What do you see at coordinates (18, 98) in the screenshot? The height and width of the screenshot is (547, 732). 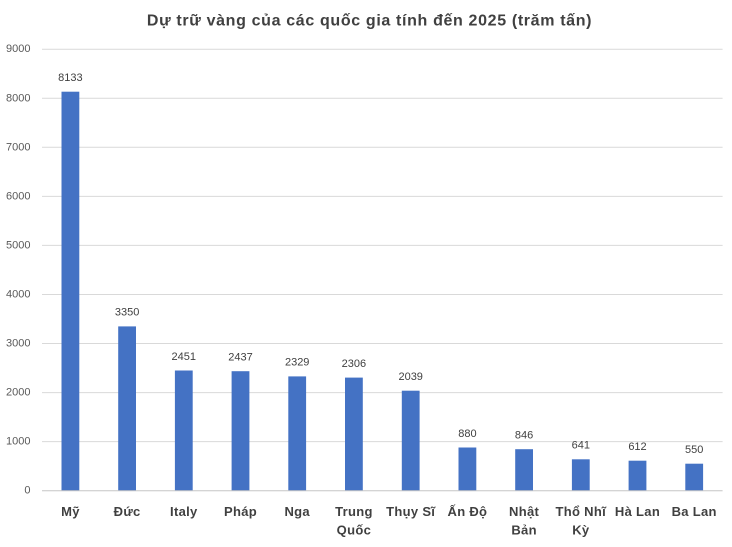 I see `svg-text: 8000` at bounding box center [18, 98].